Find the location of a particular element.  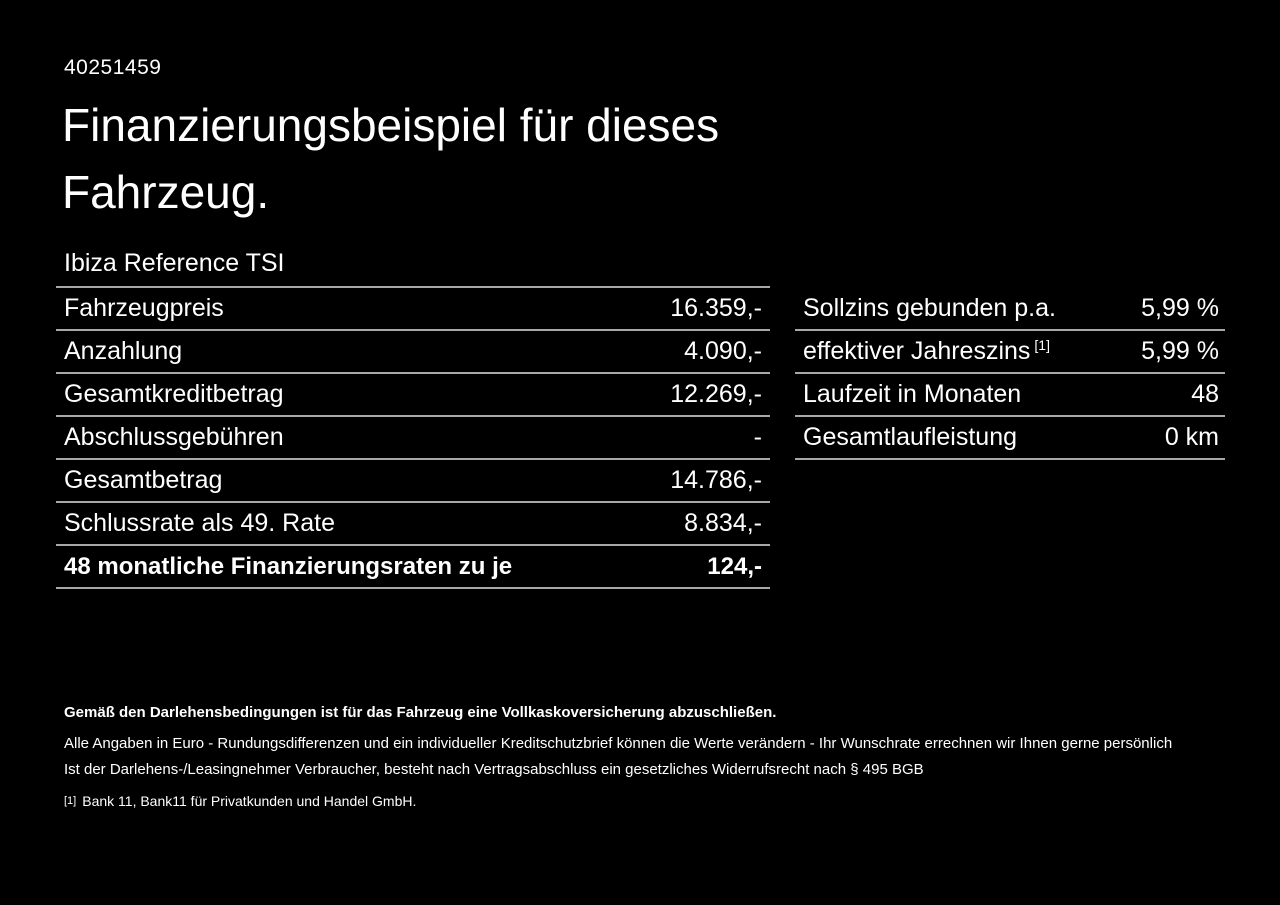

row-value: 124,- is located at coordinates (734, 566).